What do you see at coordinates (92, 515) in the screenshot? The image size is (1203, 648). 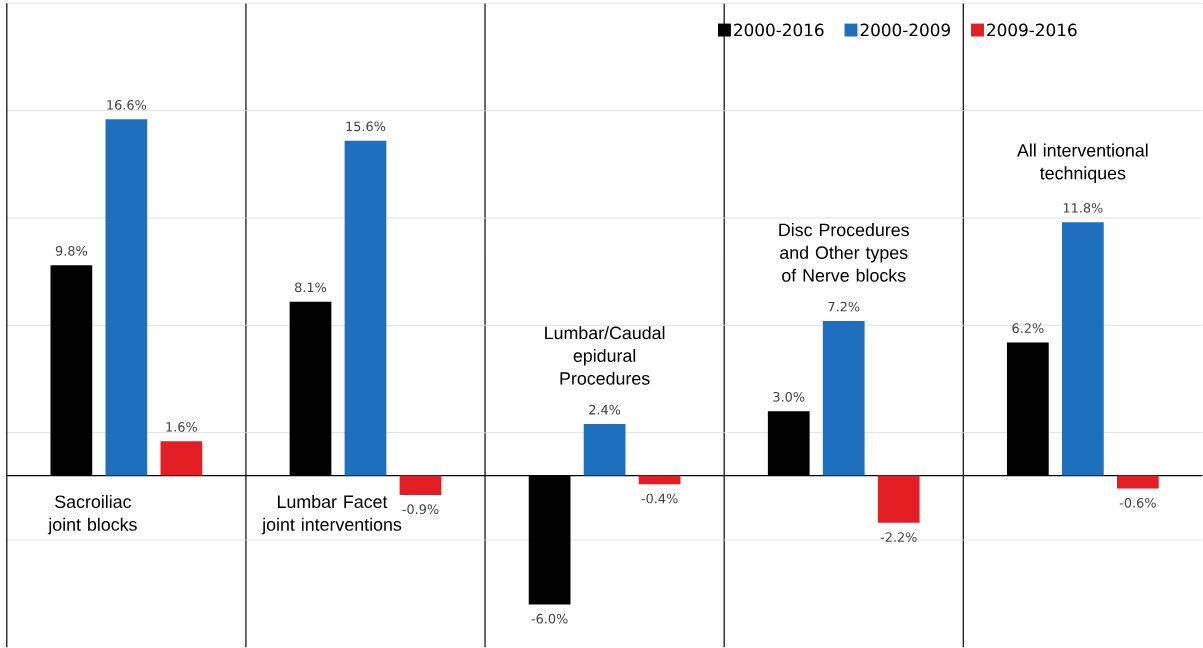 I see `x-tick-label: Sacroiliac joint blocks` at bounding box center [92, 515].